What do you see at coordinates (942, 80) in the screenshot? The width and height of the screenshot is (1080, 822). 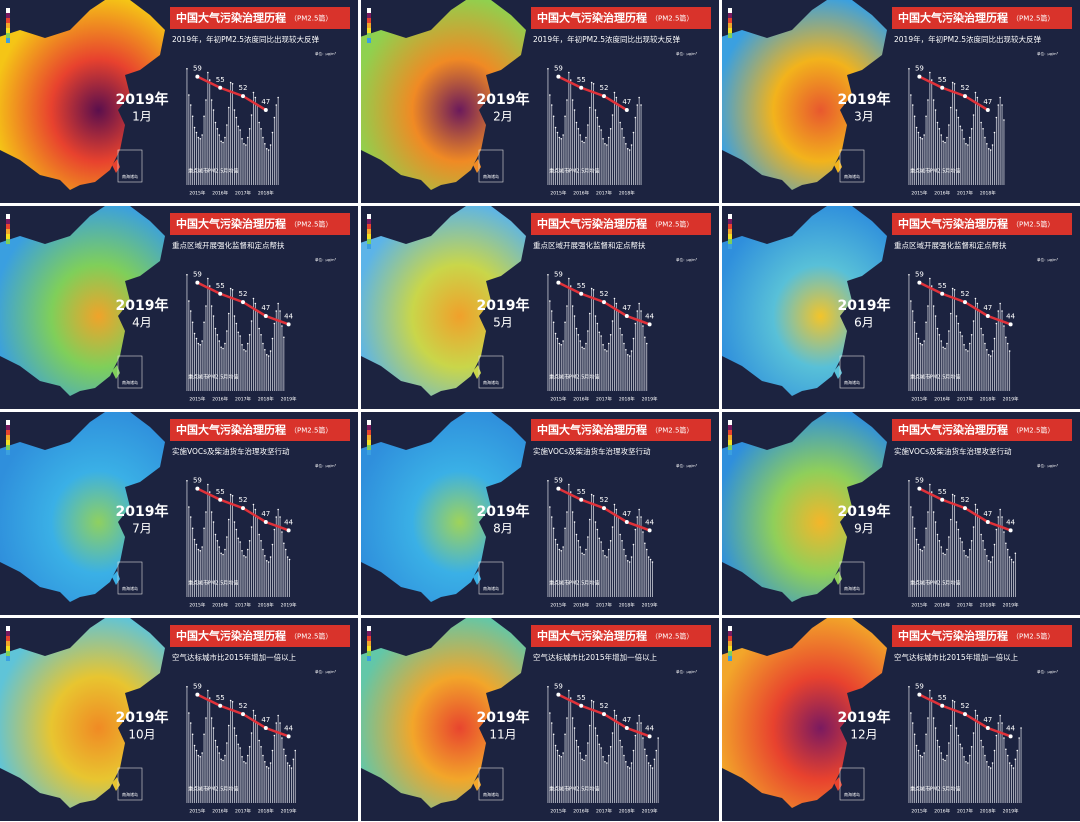 I see `annual-value: 55` at bounding box center [942, 80].